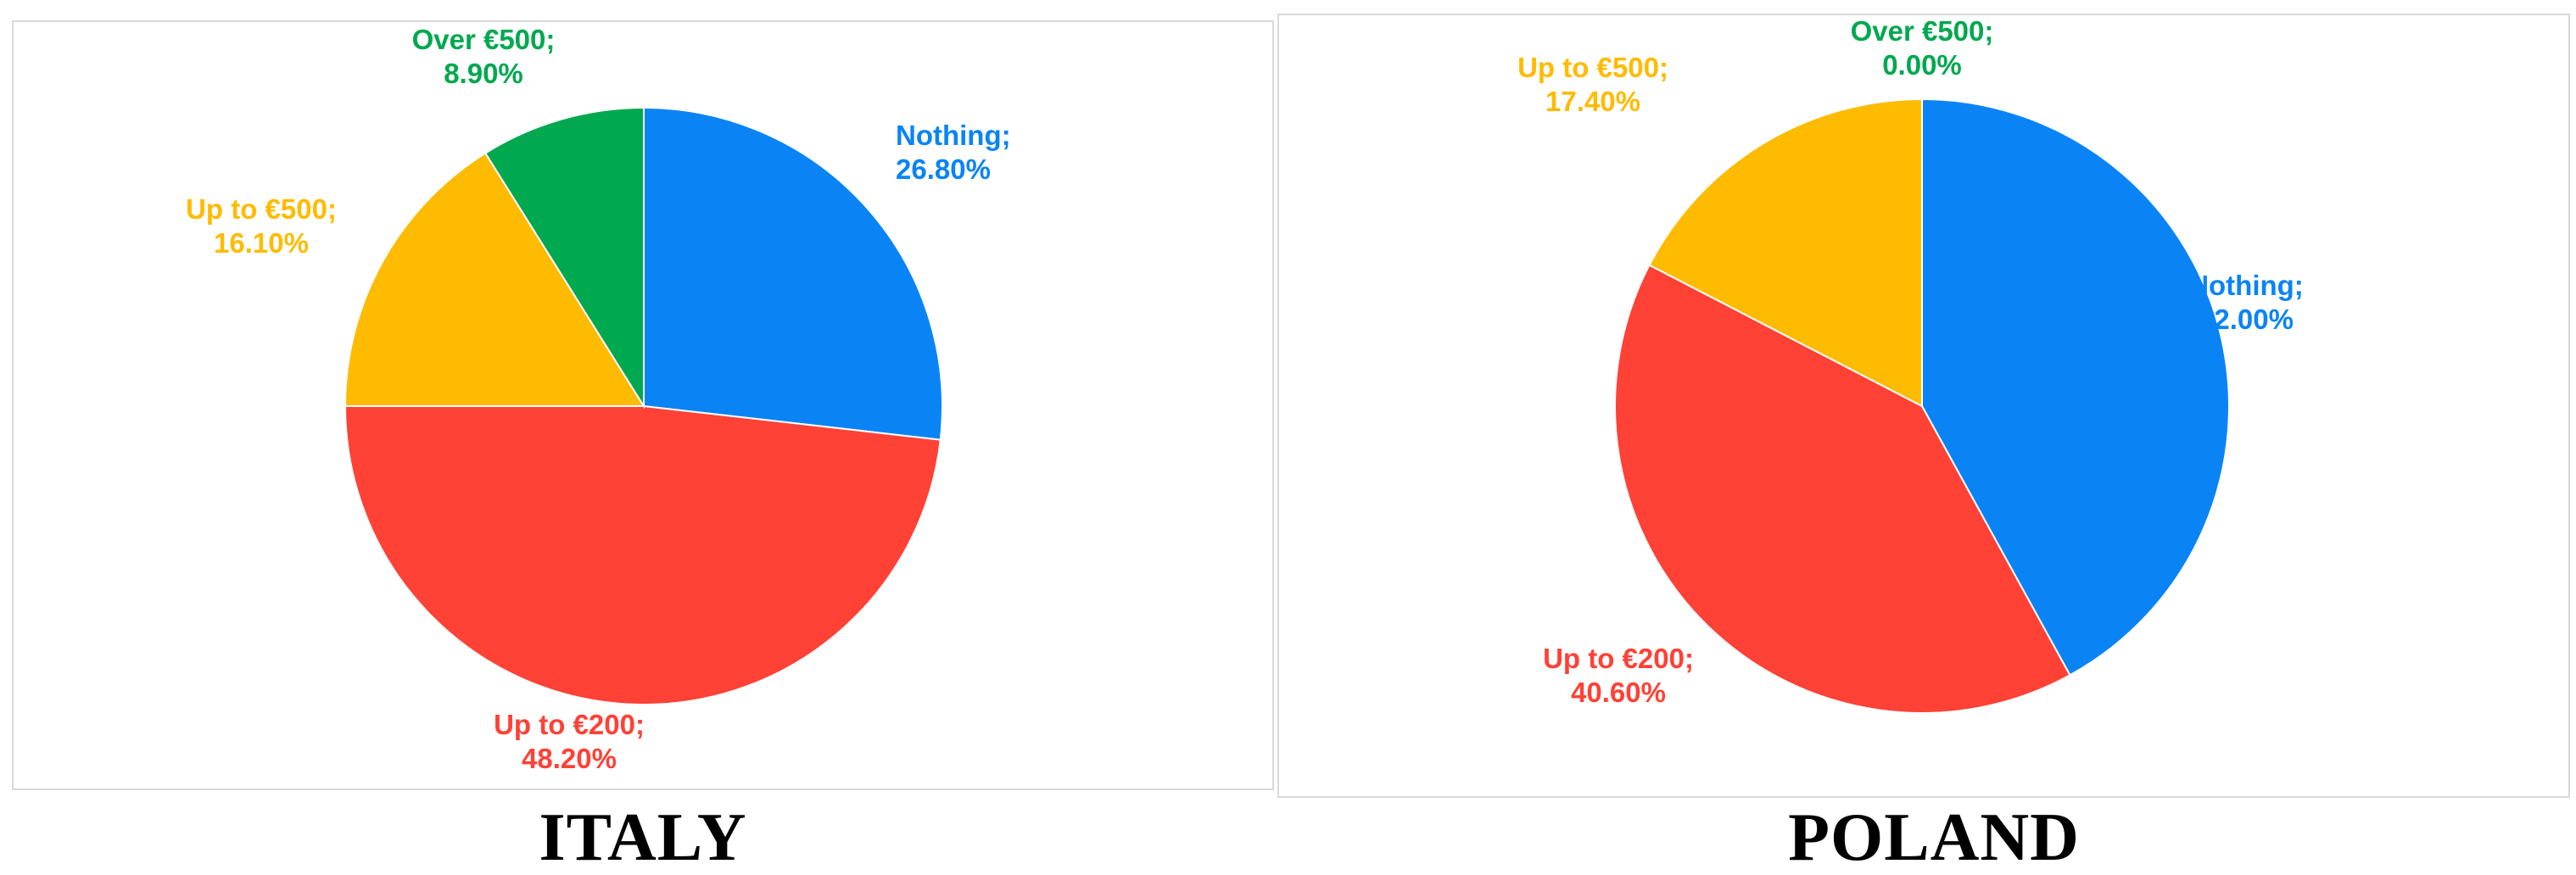 The image size is (2576, 875). What do you see at coordinates (643, 555) in the screenshot?
I see `italy-slice-up-to-eur200` at bounding box center [643, 555].